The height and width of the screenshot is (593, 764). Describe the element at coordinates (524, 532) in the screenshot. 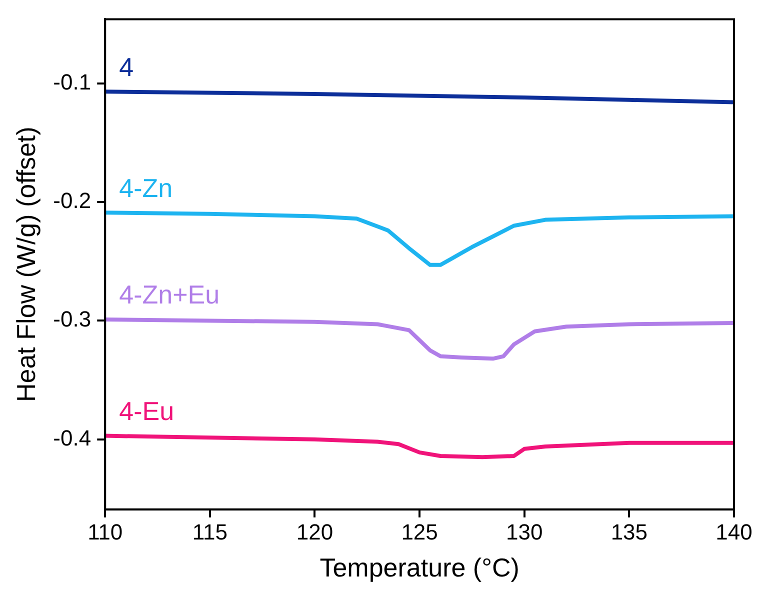

I see `x-tick-label: 130` at that location.